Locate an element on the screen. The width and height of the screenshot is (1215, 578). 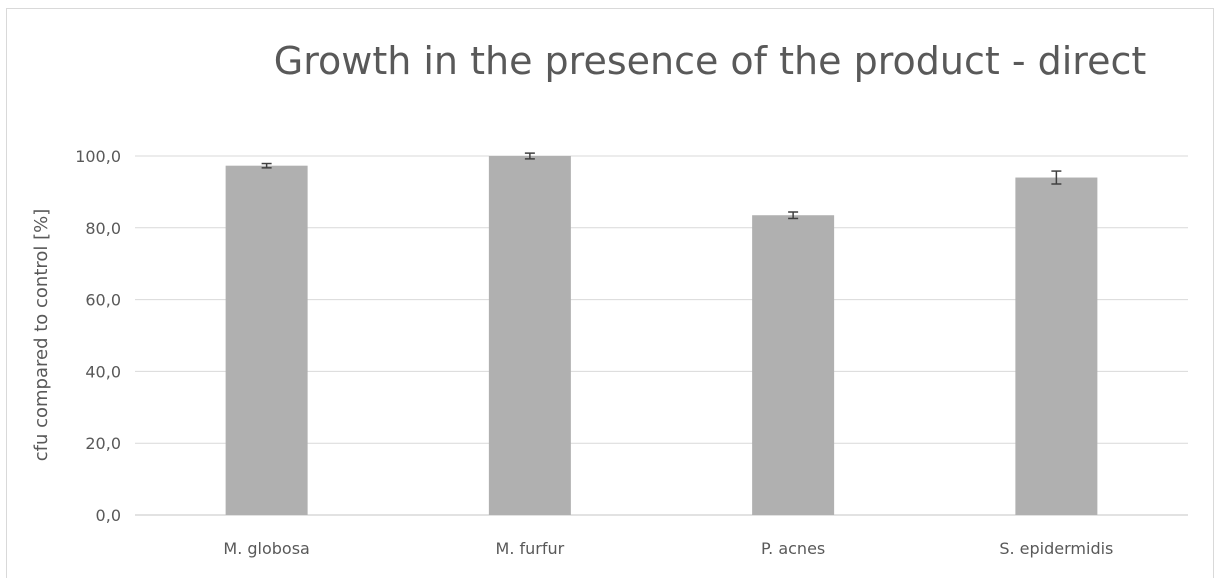
y-tick-label: 20,0 is located at coordinates (103, 443).